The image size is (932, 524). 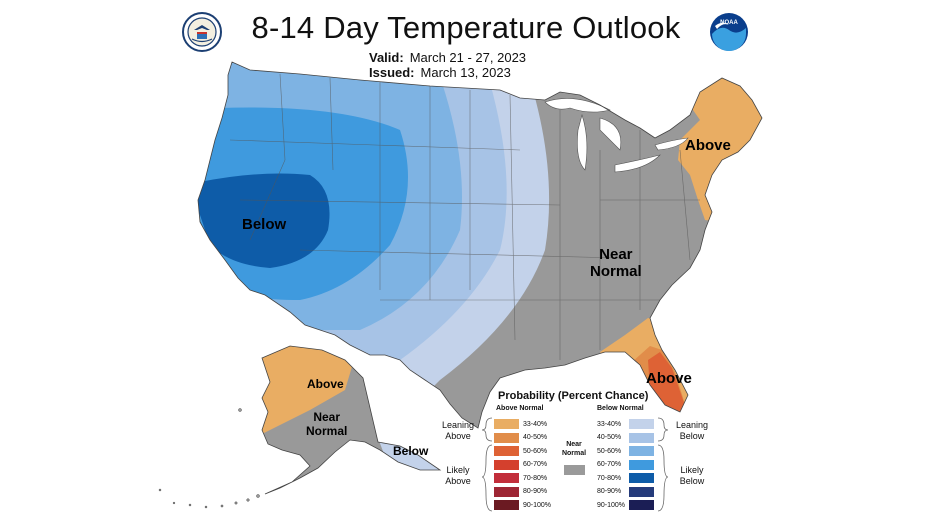 What do you see at coordinates (535, 451) in the screenshot?
I see `legend-above-label: 50-60%` at bounding box center [535, 451].